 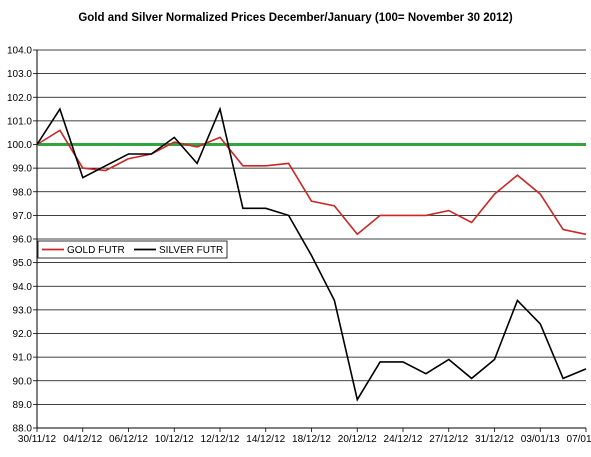 I want to click on y-tick-label: 91.0, so click(x=23, y=358).